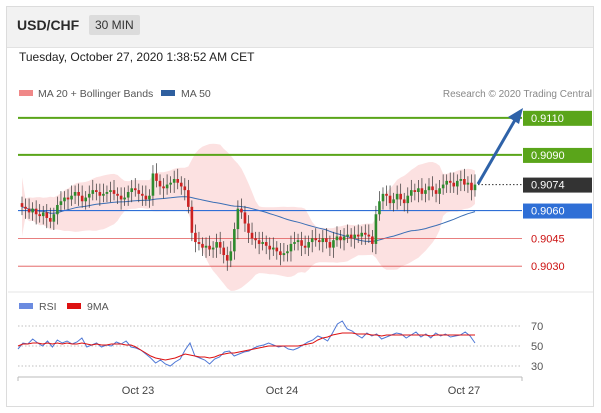 The image size is (601, 413). What do you see at coordinates (114, 25) in the screenshot?
I see `timeframe-badge: 30 MIN` at bounding box center [114, 25].